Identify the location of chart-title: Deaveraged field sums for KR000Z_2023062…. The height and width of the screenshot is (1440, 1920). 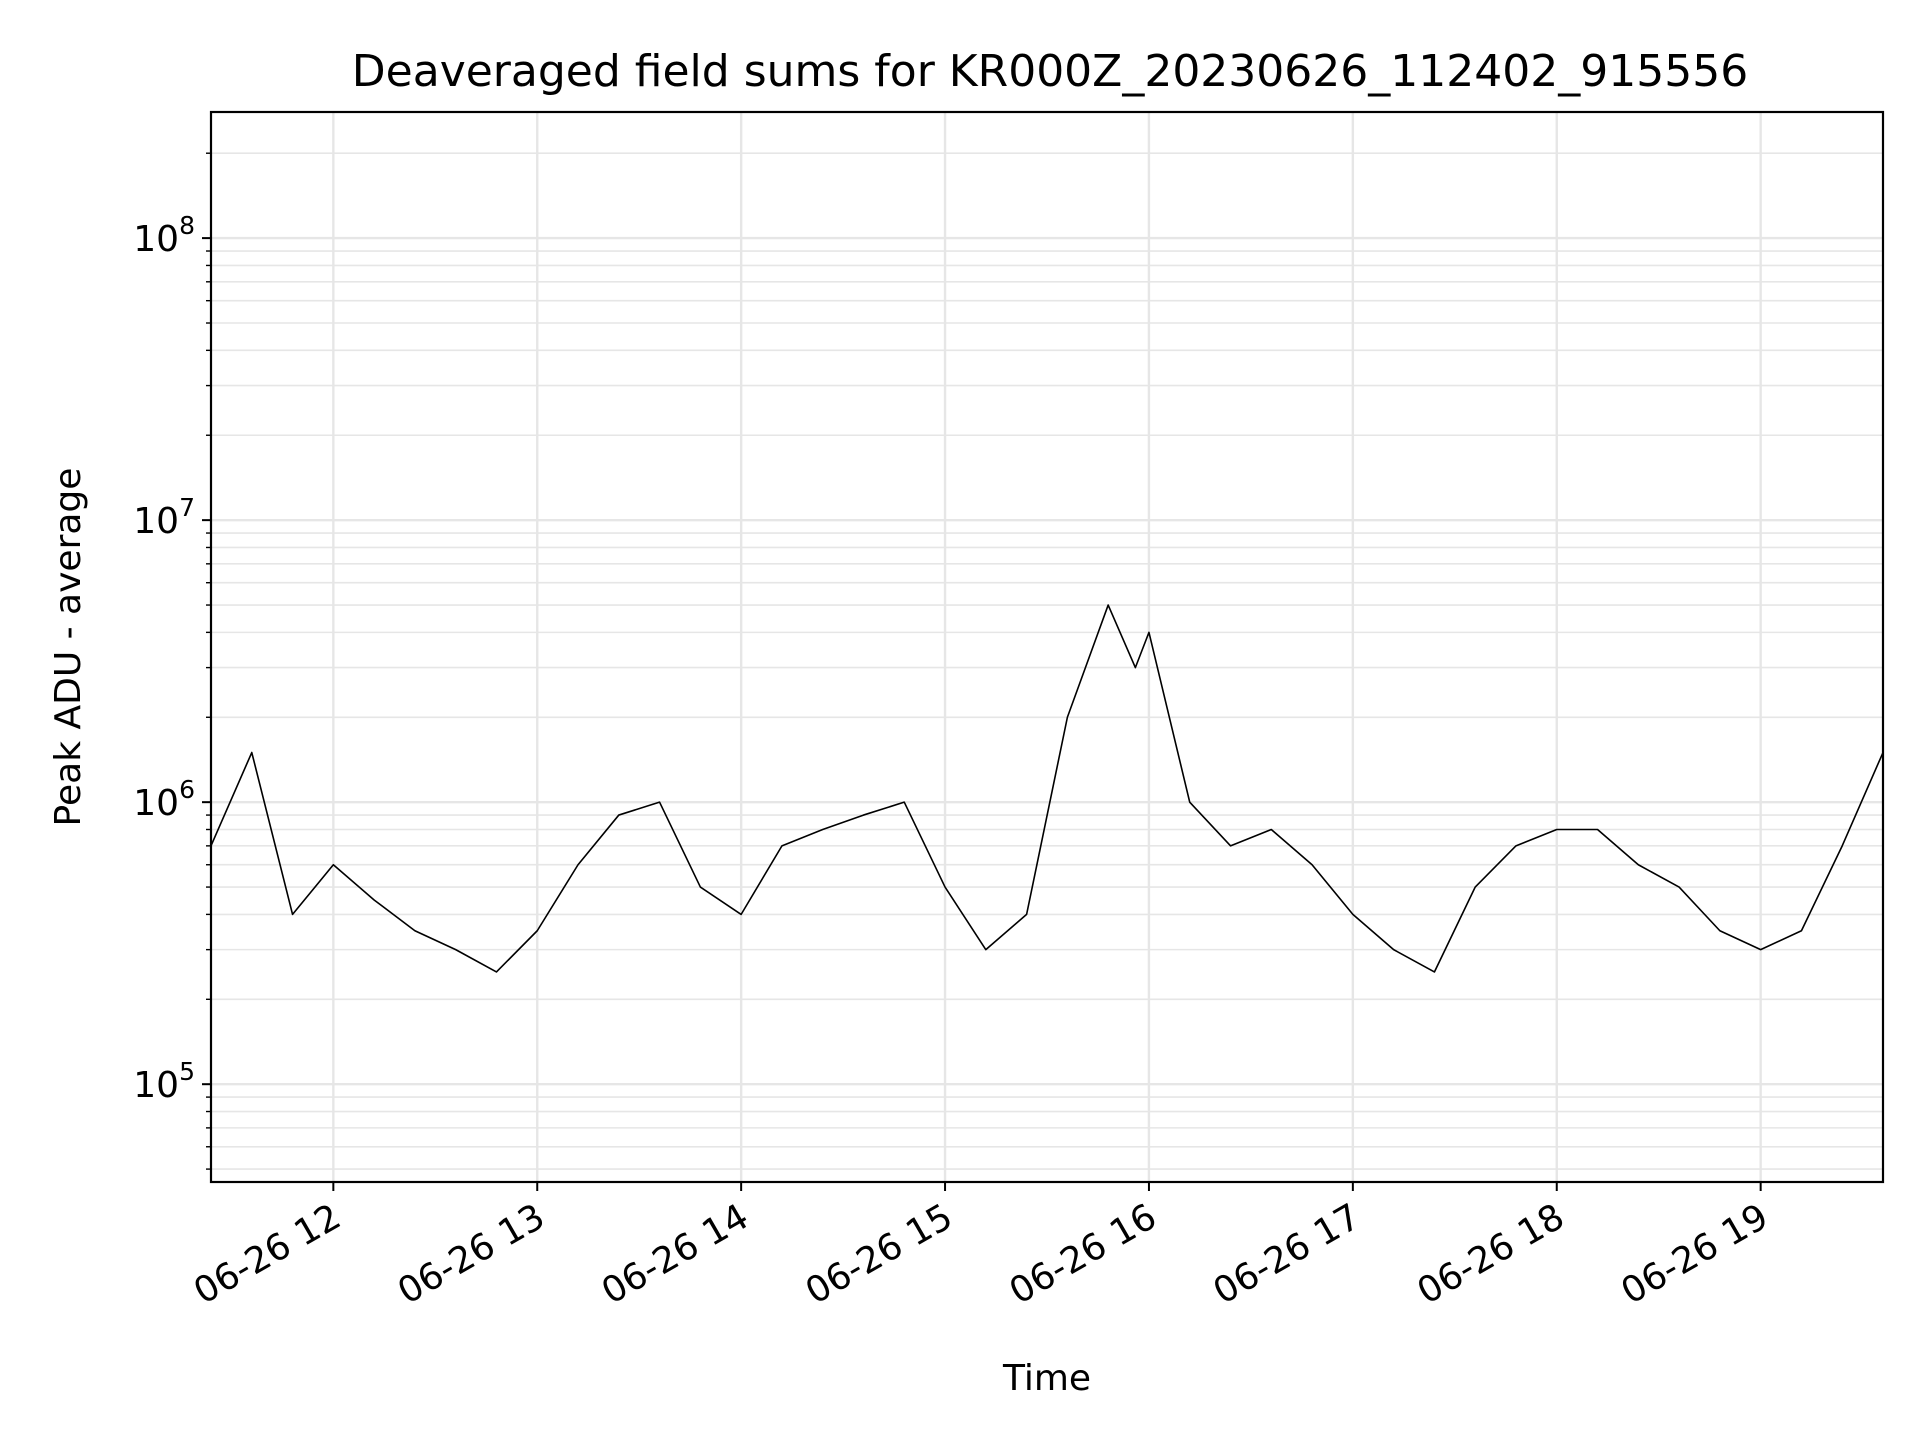
(1050, 71).